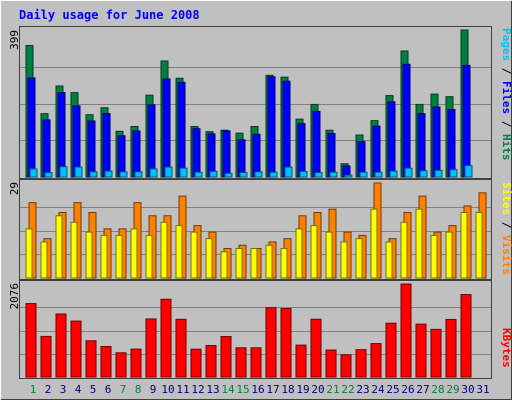  Describe the element at coordinates (287, 389) in the screenshot. I see `day-label-18: 18` at that location.